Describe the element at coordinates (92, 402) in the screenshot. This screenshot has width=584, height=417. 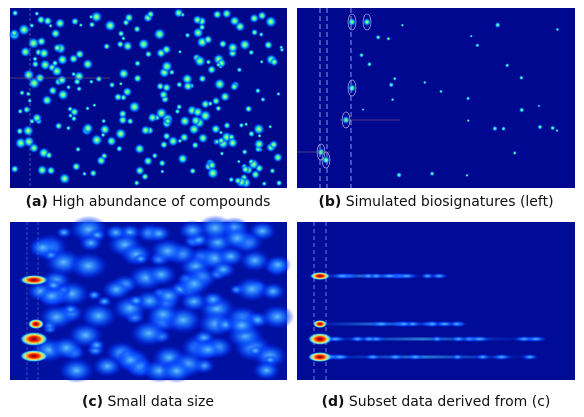
I see `panel-label: (c)` at that location.